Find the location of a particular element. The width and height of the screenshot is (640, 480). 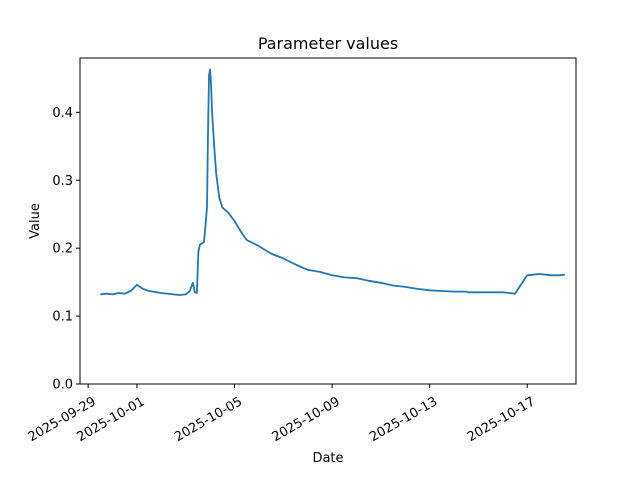

y-axis-ticks: 0.0 0.1 0.2 0.3 0.4 is located at coordinates (66, 249).